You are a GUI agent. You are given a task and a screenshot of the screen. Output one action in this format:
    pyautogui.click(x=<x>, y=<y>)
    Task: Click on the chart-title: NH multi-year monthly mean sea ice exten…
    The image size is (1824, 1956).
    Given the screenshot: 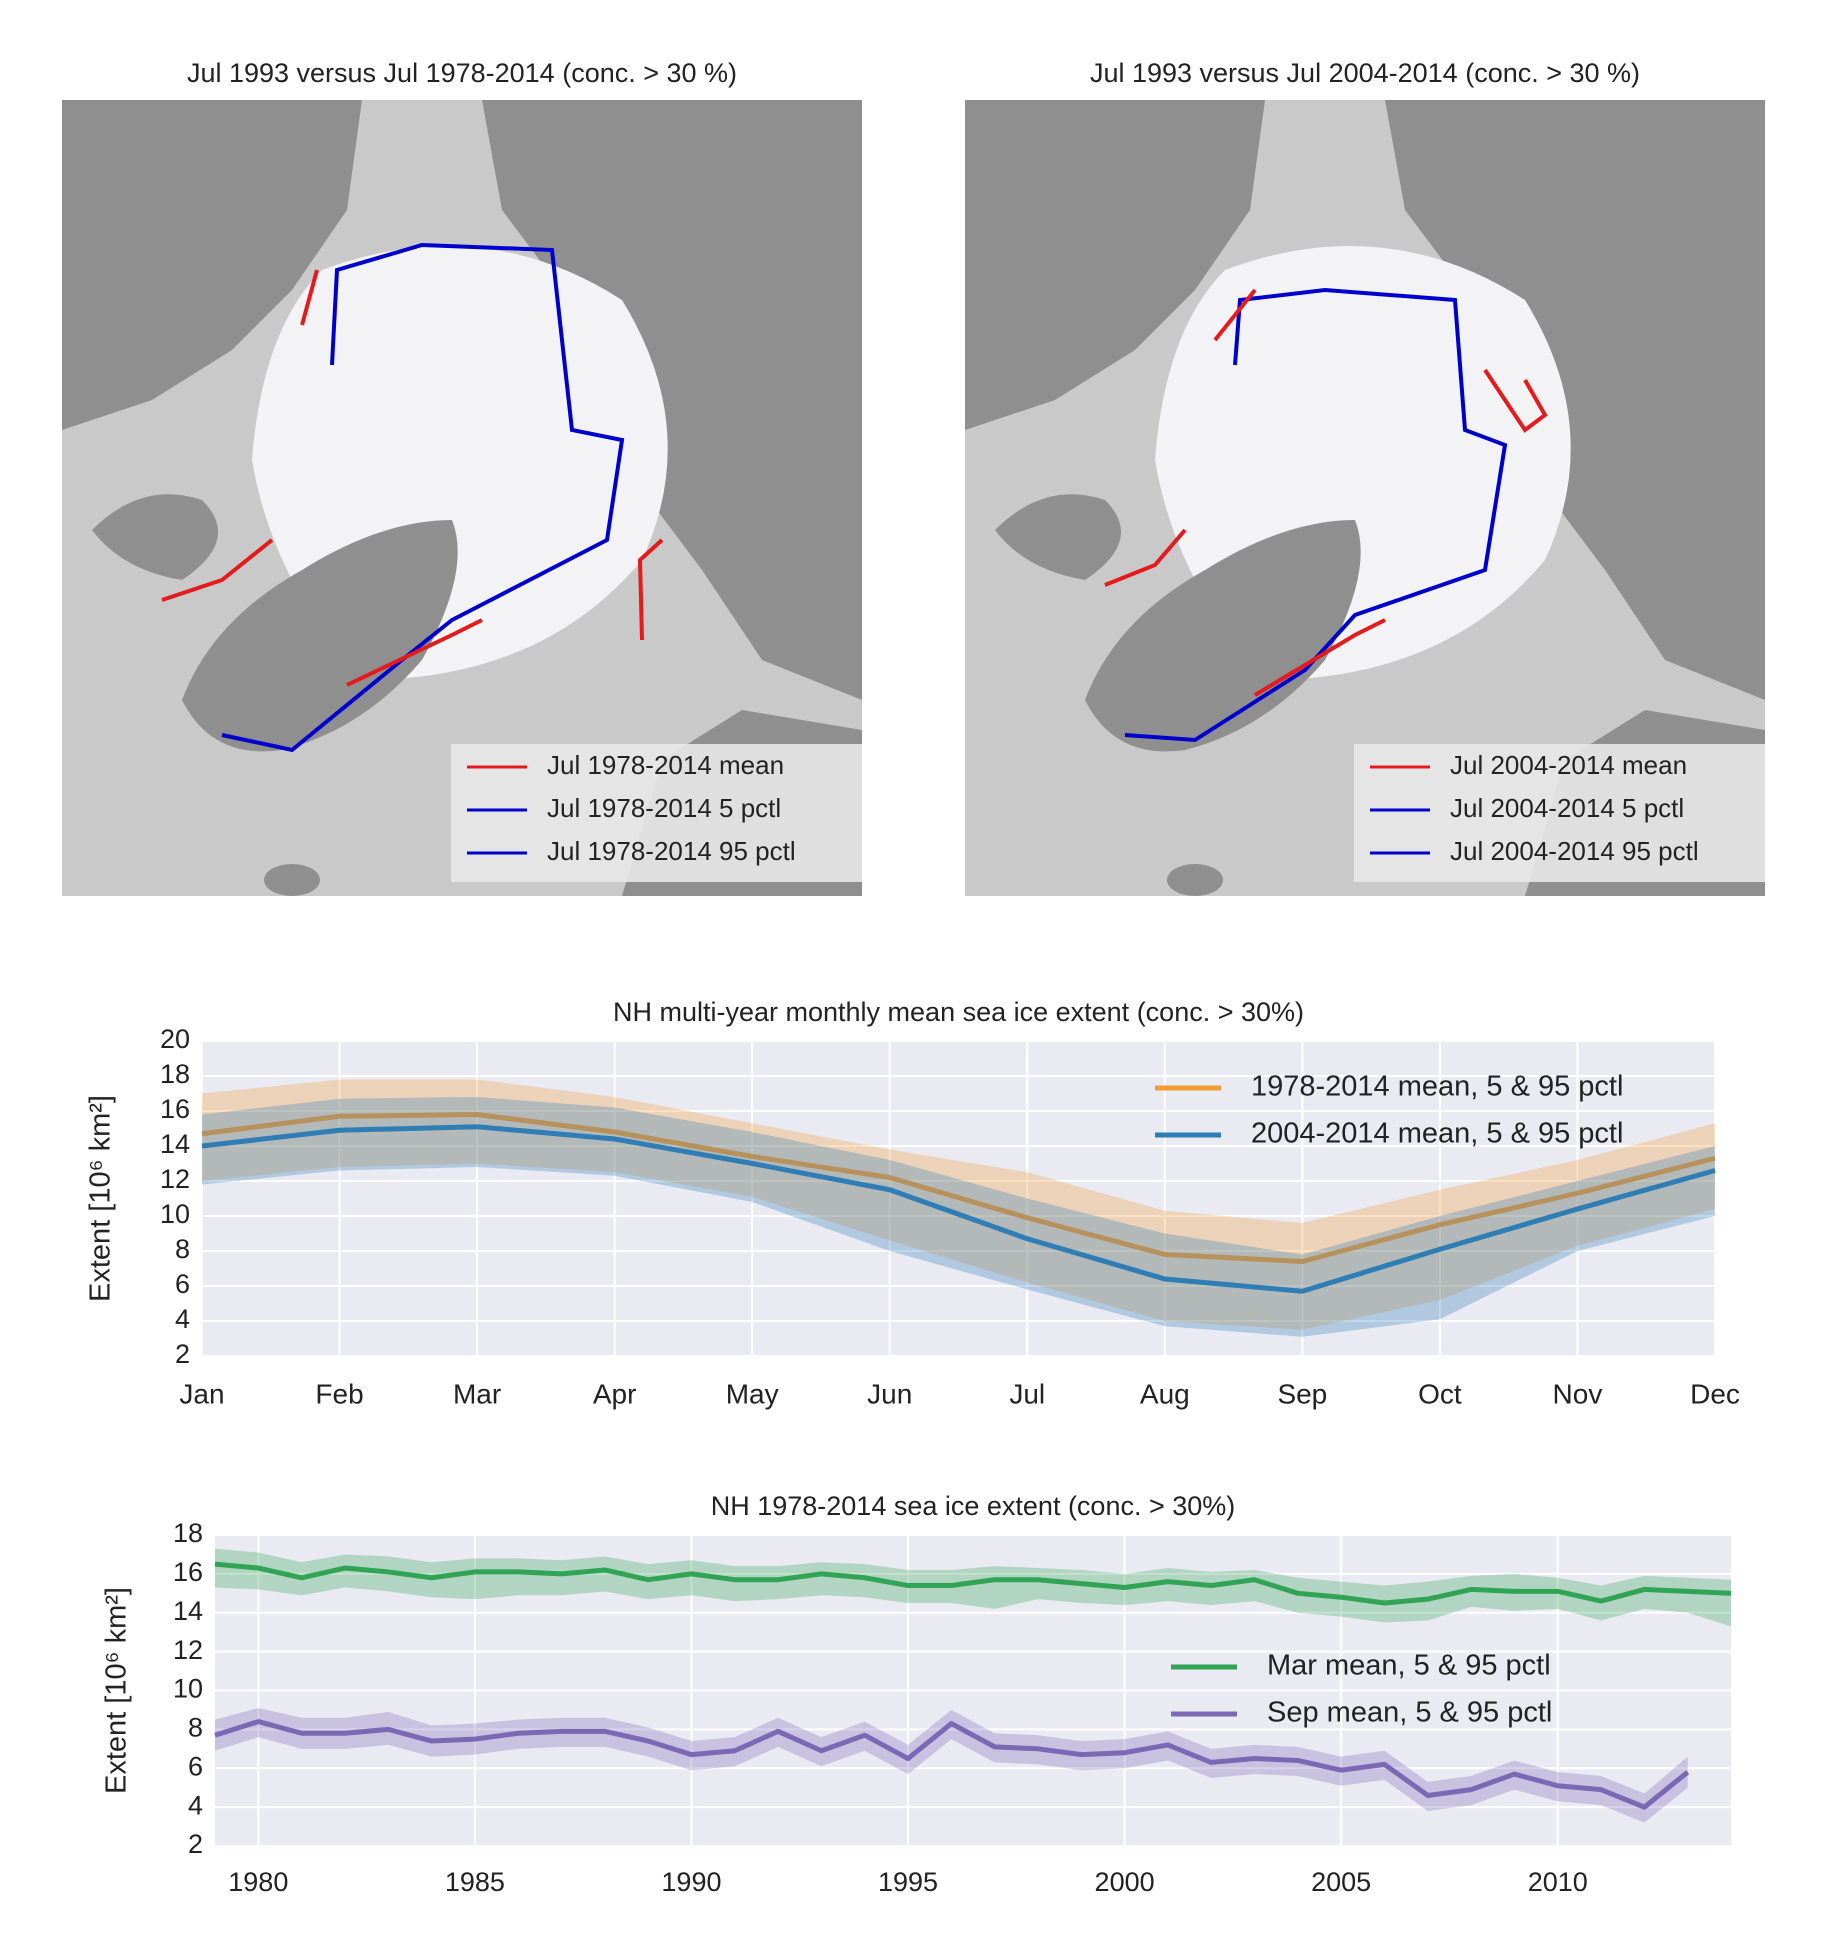 What is the action you would take?
    pyautogui.click(x=958, y=1012)
    